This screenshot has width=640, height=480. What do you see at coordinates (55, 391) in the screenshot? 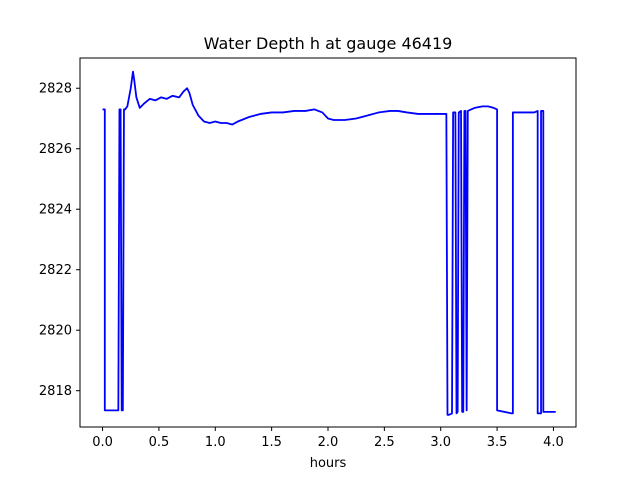
I see `y-tick-label: 2818` at bounding box center [55, 391].